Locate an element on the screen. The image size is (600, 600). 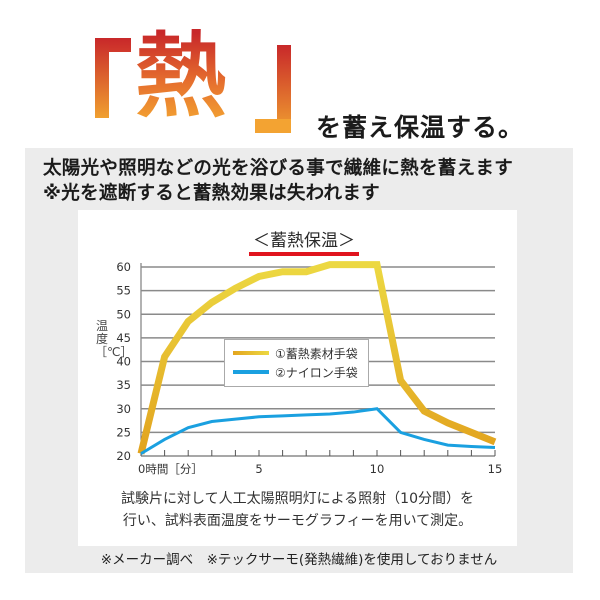
legend-label: ②ナイロン手袋 is located at coordinates (316, 372).